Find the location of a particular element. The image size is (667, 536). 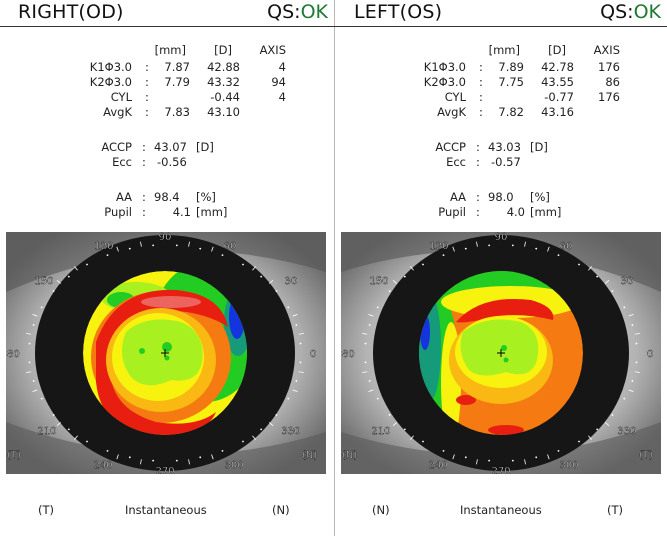

os-aa-unit: [%] is located at coordinates (540, 197).